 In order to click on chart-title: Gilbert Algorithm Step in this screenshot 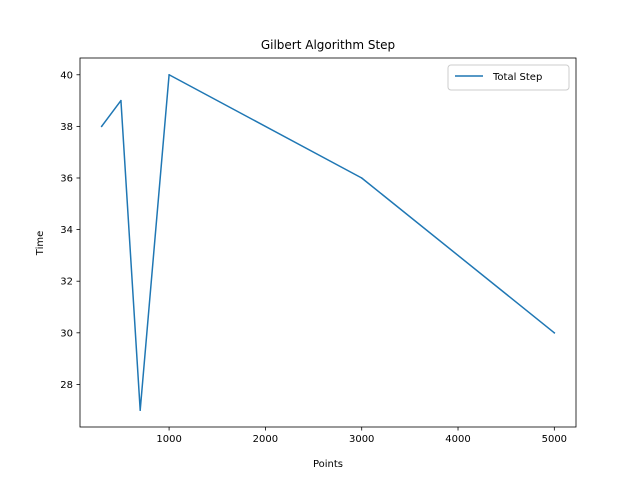, I will do `click(328, 45)`.